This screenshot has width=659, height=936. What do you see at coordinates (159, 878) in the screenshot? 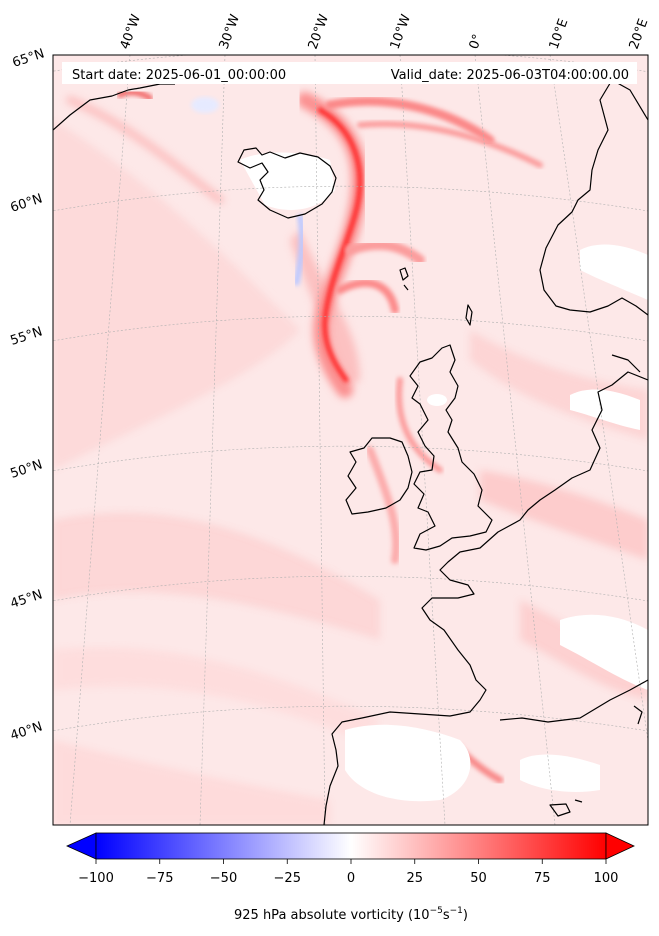
I see `colorbar-tick-label: −75` at bounding box center [159, 878].